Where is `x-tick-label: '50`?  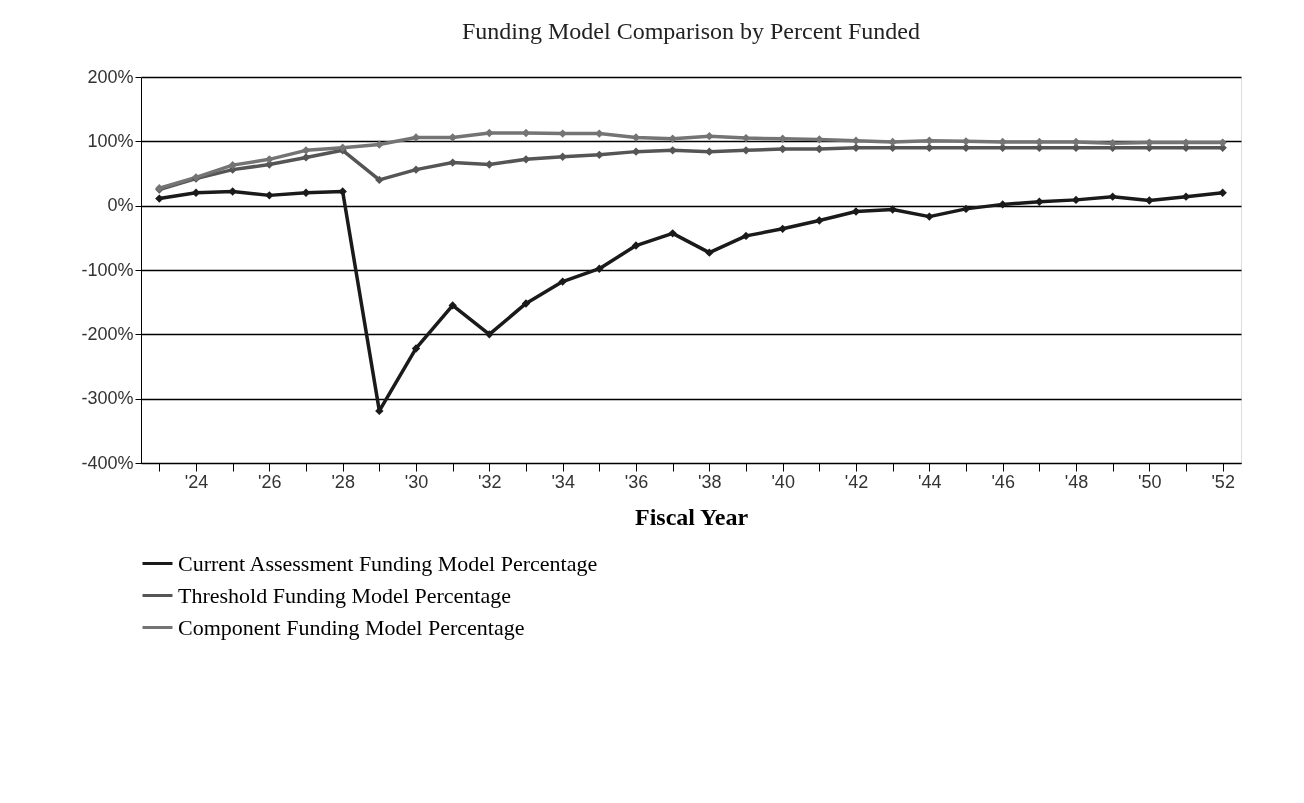
x-tick-label: '50 is located at coordinates (1150, 481).